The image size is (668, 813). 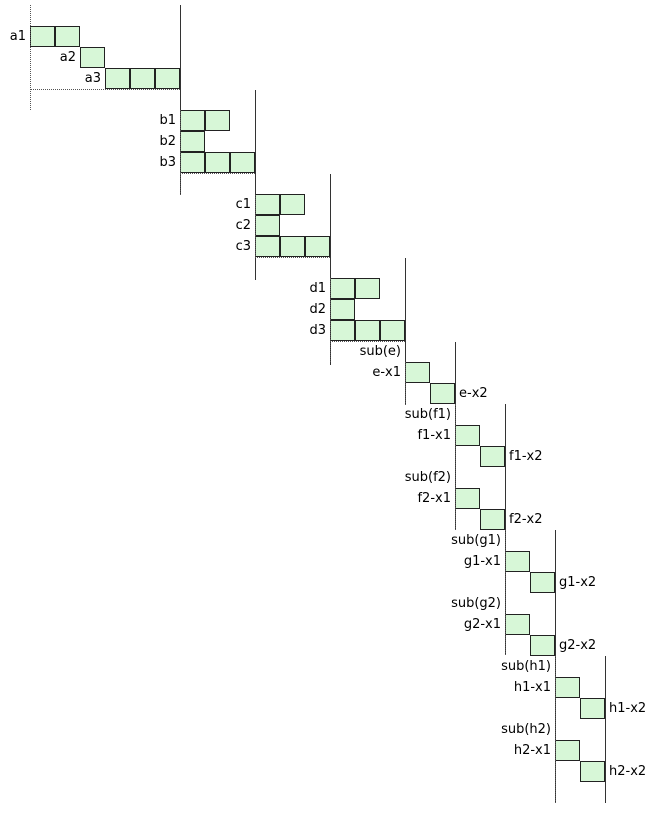 I want to click on row-label-a3: a3, so click(x=92, y=78).